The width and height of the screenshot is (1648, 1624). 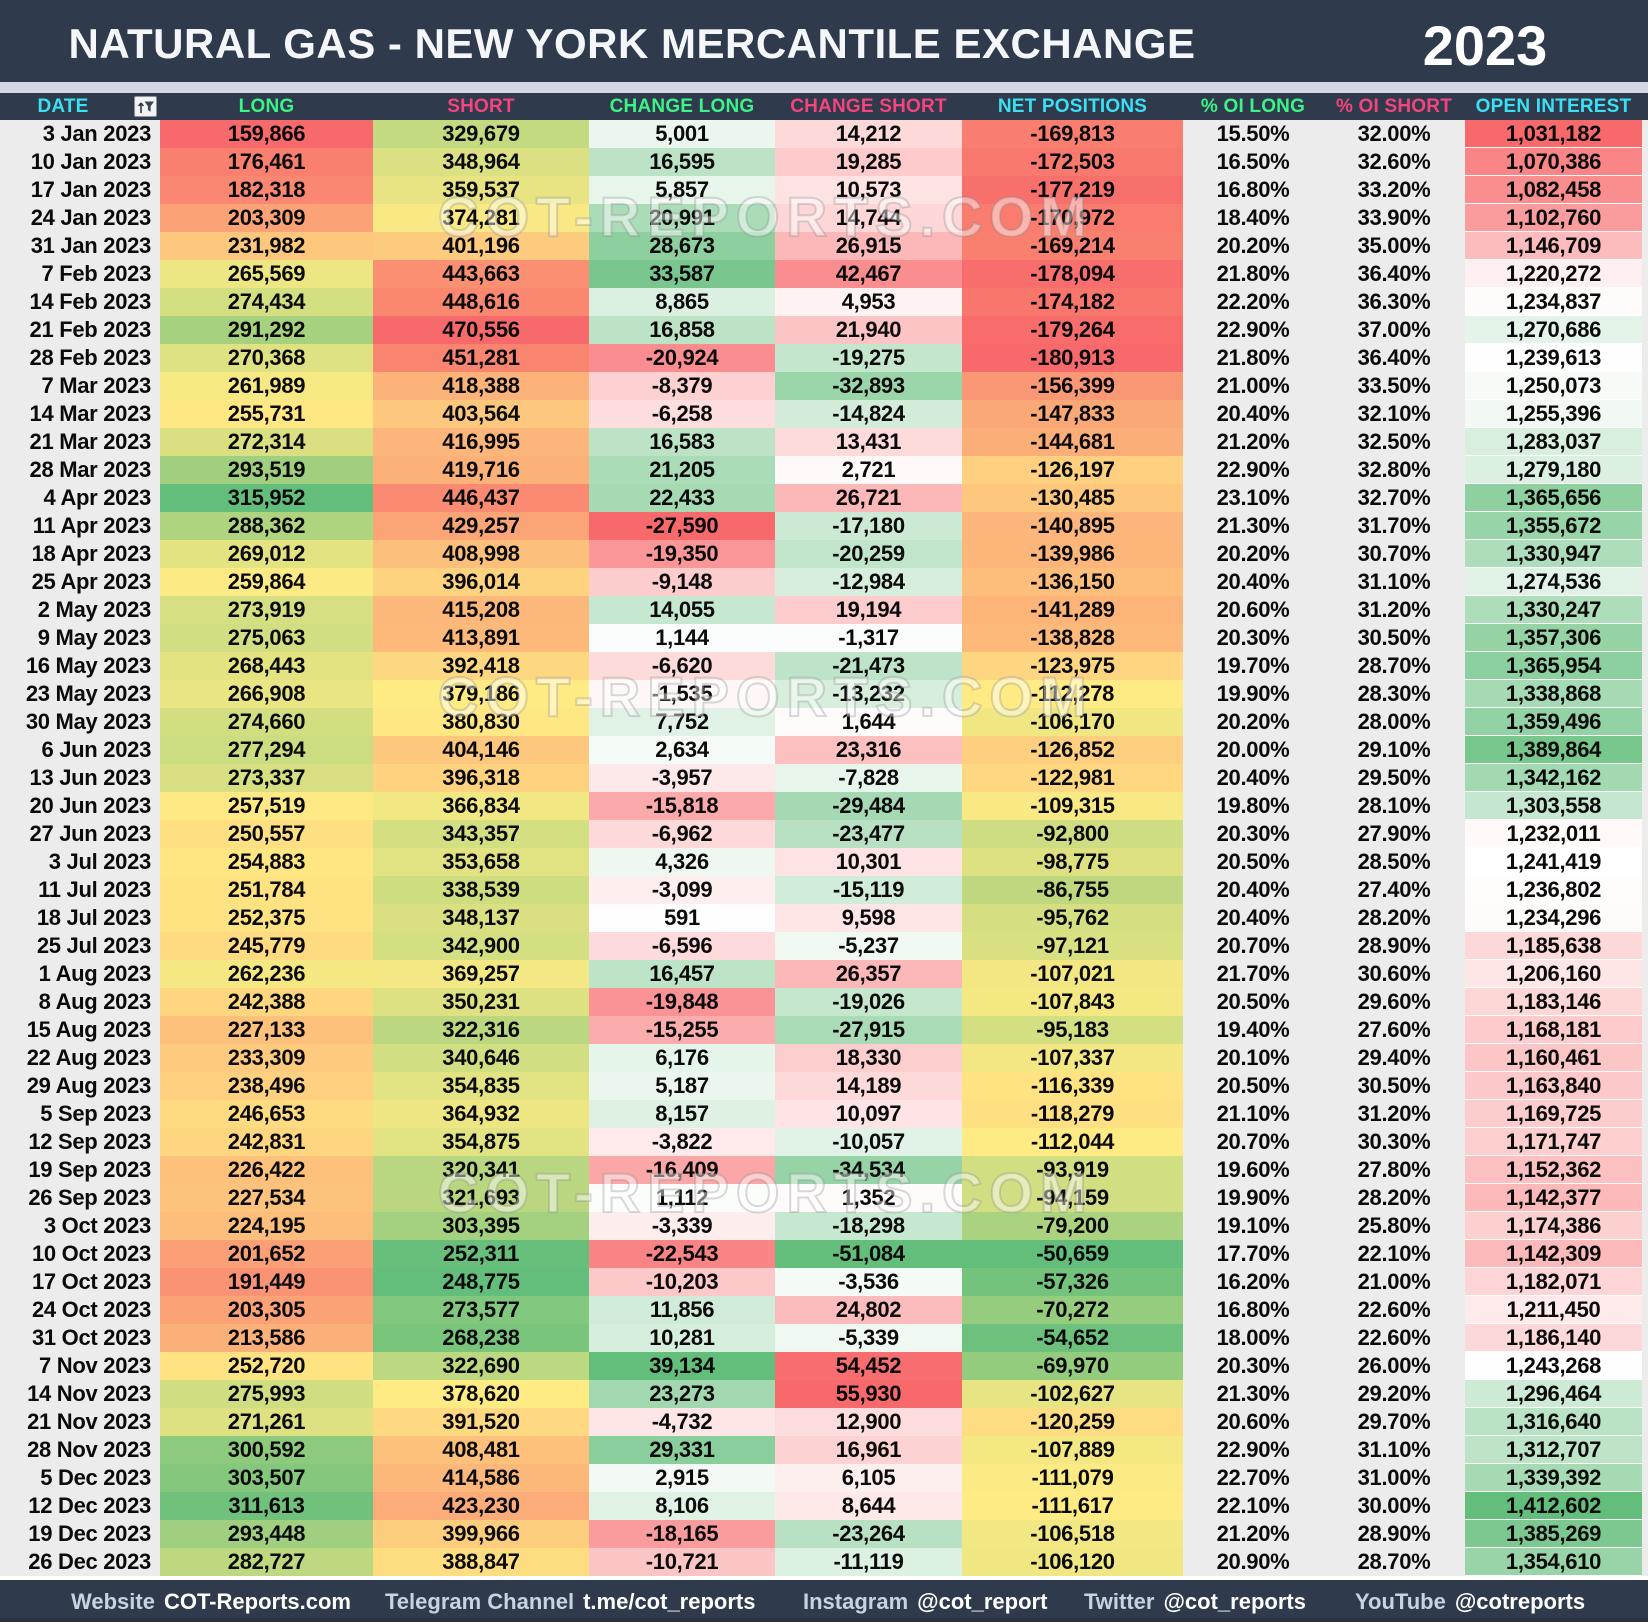 I want to click on cell-long: 274,660, so click(x=266, y=722).